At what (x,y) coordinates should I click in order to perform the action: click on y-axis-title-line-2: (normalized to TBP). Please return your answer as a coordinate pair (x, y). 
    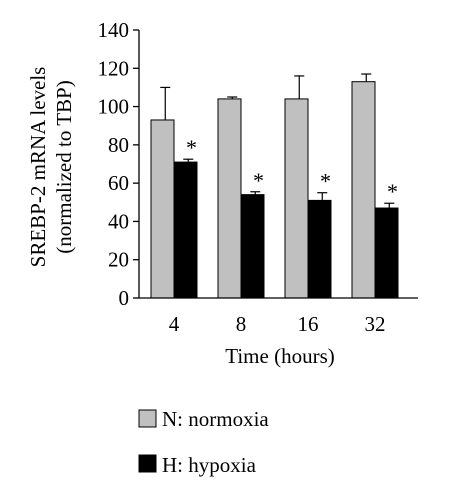
    Looking at the image, I should click on (64, 166).